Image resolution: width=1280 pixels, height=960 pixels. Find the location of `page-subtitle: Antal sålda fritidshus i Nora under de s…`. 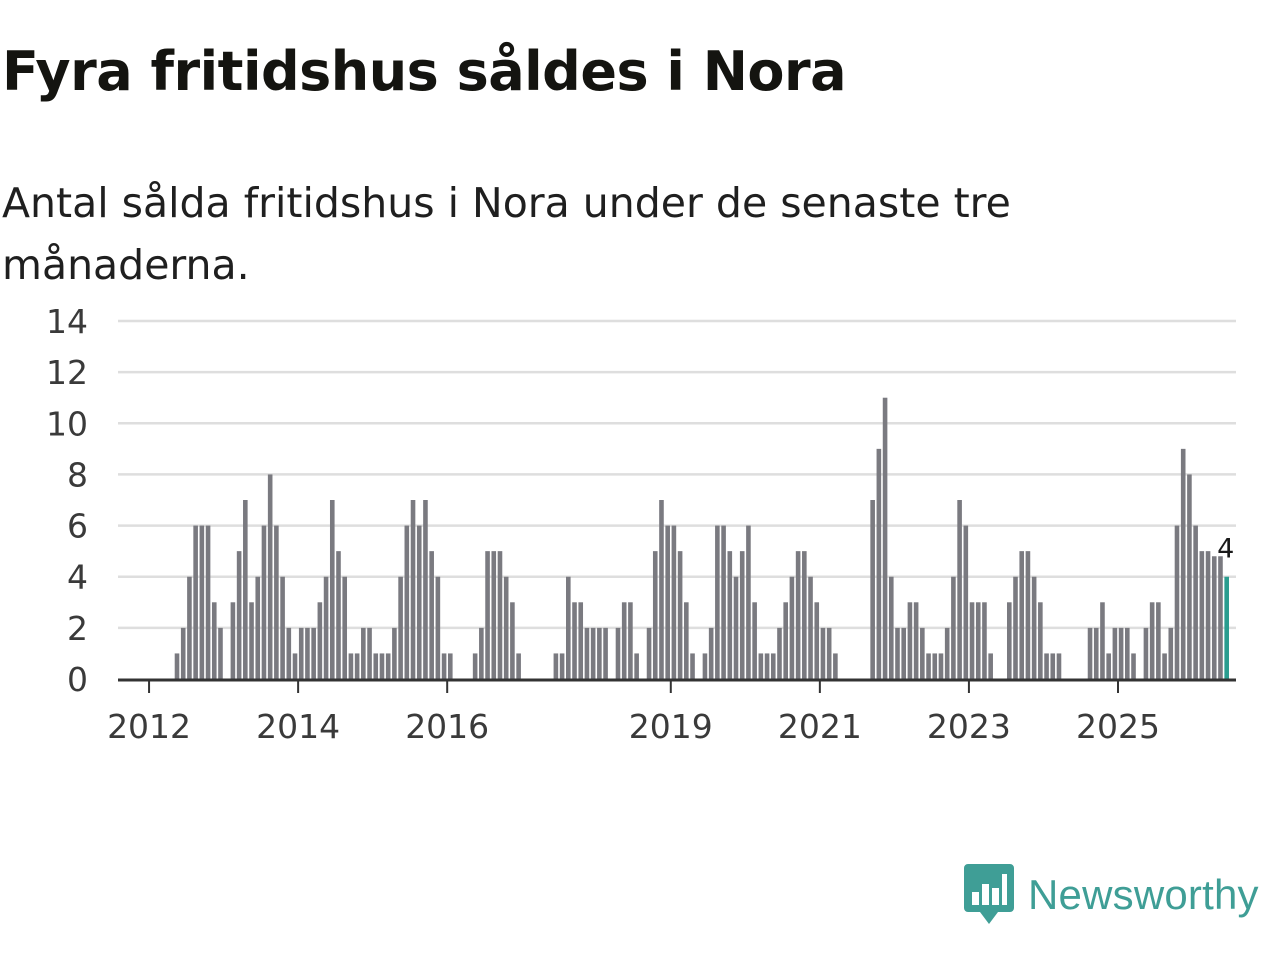

page-subtitle: Antal sålda fritidshus i Nora under de s… is located at coordinates (506, 234).